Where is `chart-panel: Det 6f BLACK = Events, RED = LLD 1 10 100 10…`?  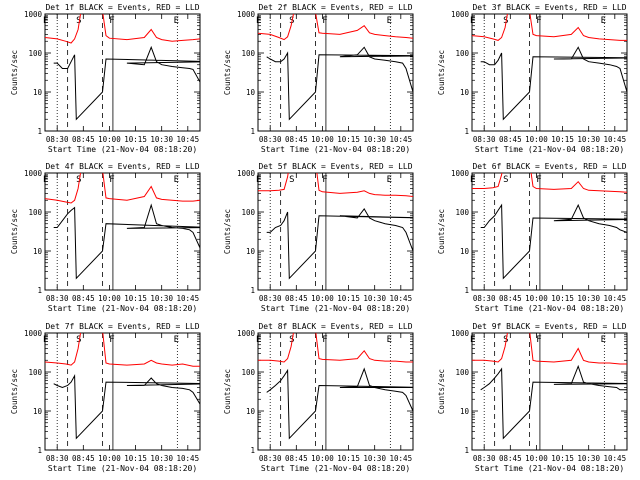
chart-panel: Det 6f BLACK = Events, RED = LLD 1 10 100 10… is located at coordinates (532, 237).